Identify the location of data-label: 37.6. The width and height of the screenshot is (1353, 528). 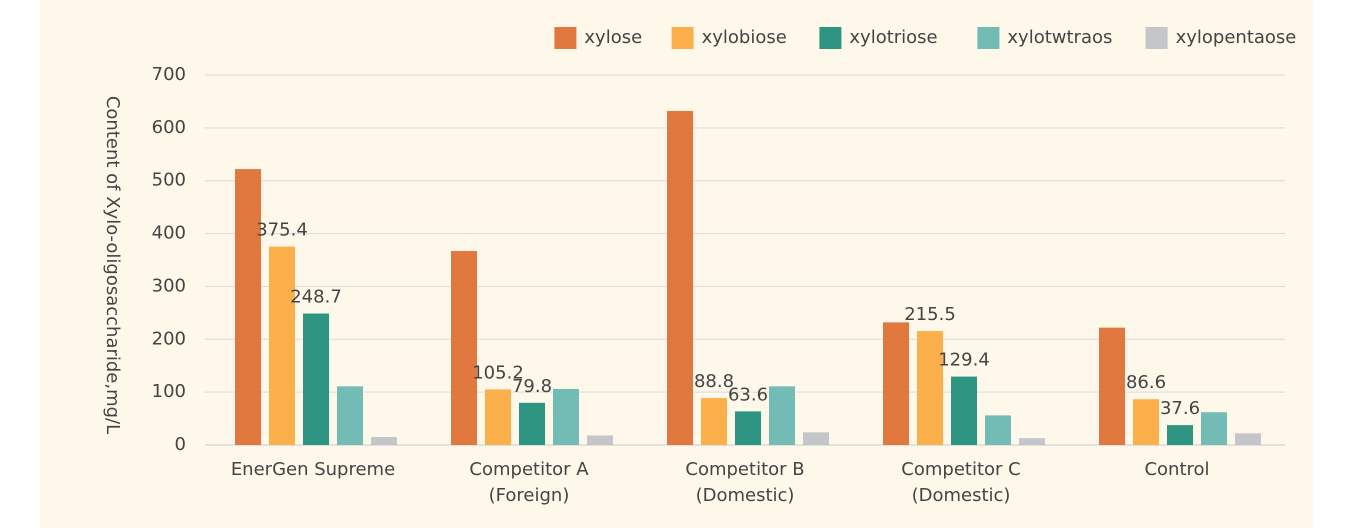
(1180, 408).